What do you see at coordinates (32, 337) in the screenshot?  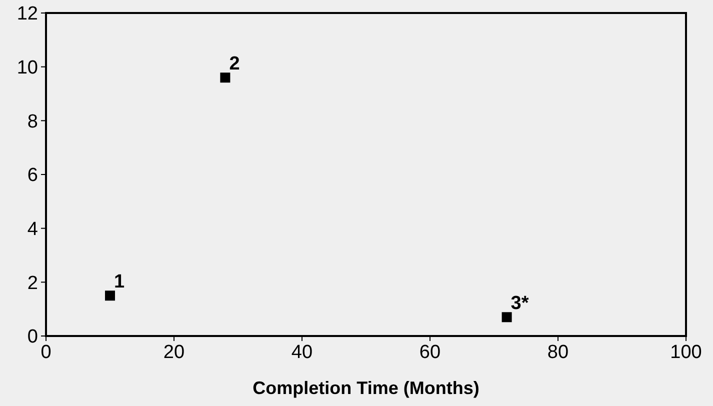 I see `y-tick-label: 0` at bounding box center [32, 337].